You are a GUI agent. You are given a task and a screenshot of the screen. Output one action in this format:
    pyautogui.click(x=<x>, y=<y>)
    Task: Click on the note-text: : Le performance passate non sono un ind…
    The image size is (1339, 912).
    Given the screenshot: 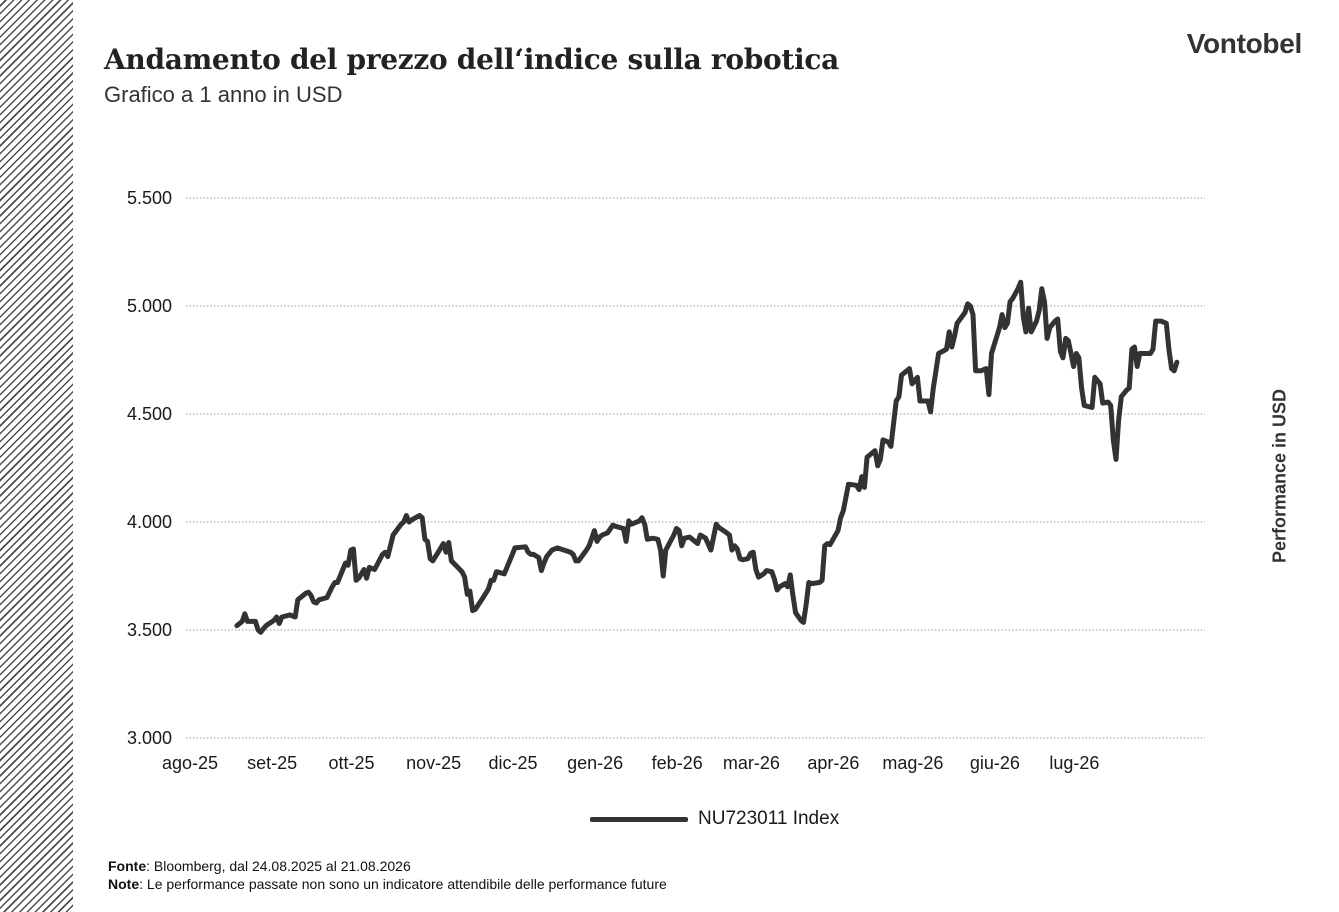 What is the action you would take?
    pyautogui.click(x=403, y=884)
    